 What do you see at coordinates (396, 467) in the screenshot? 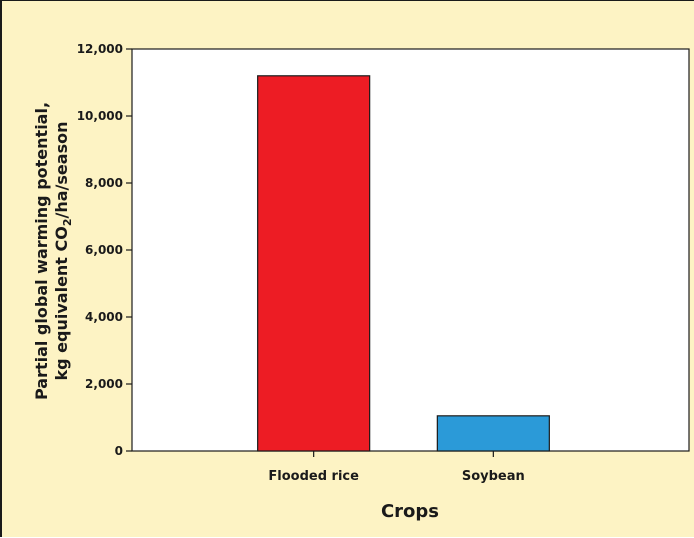
I see `x-axis: Flooded rice Soybean` at bounding box center [396, 467].